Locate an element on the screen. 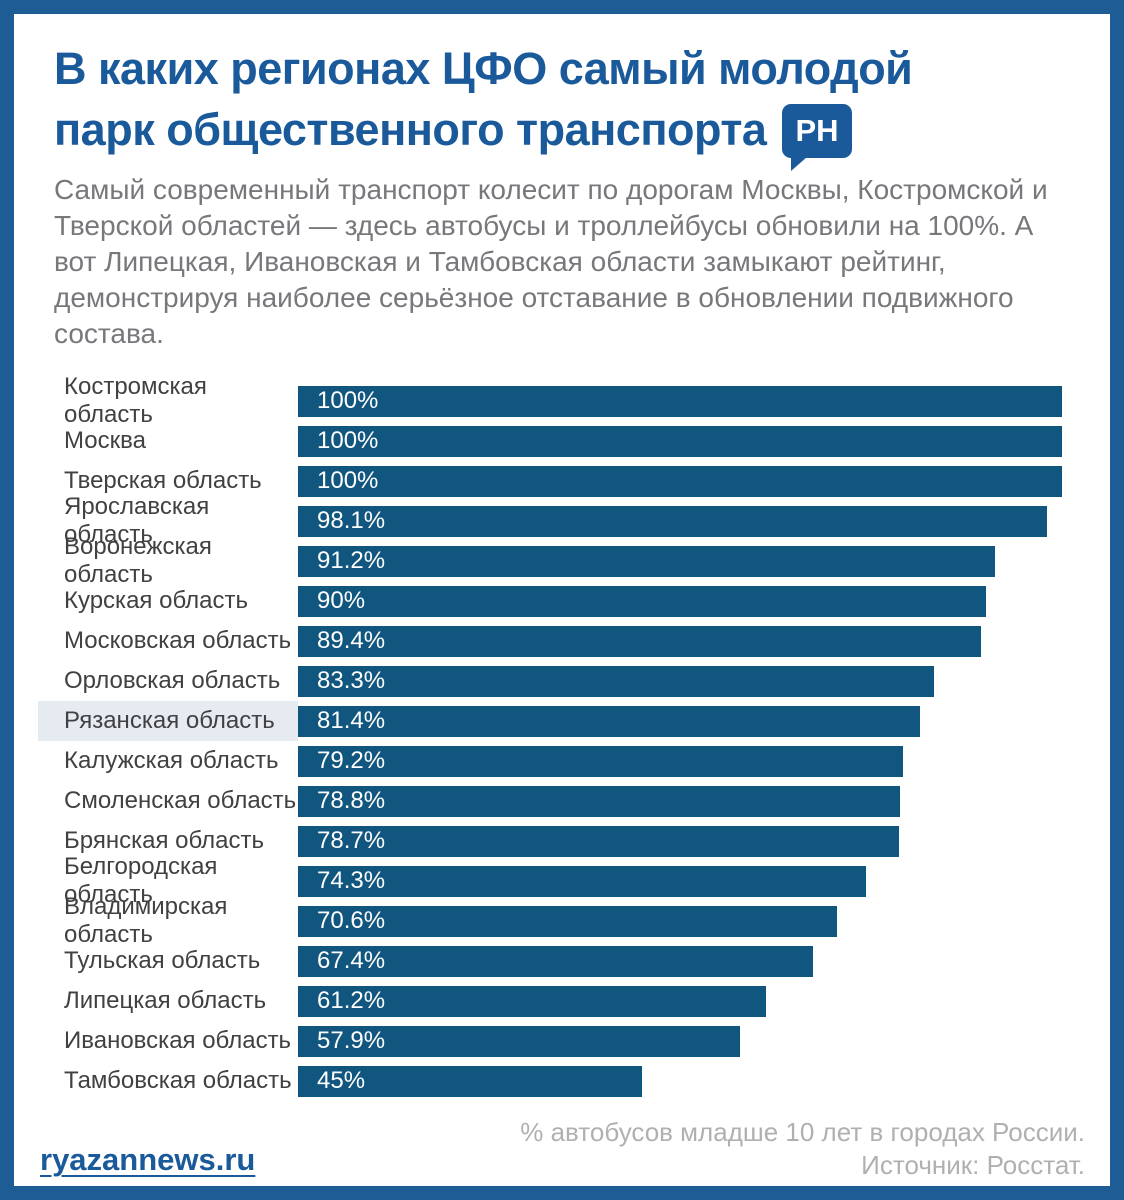 This screenshot has width=1124, height=1200. region-label: Смоленская область is located at coordinates (180, 800).